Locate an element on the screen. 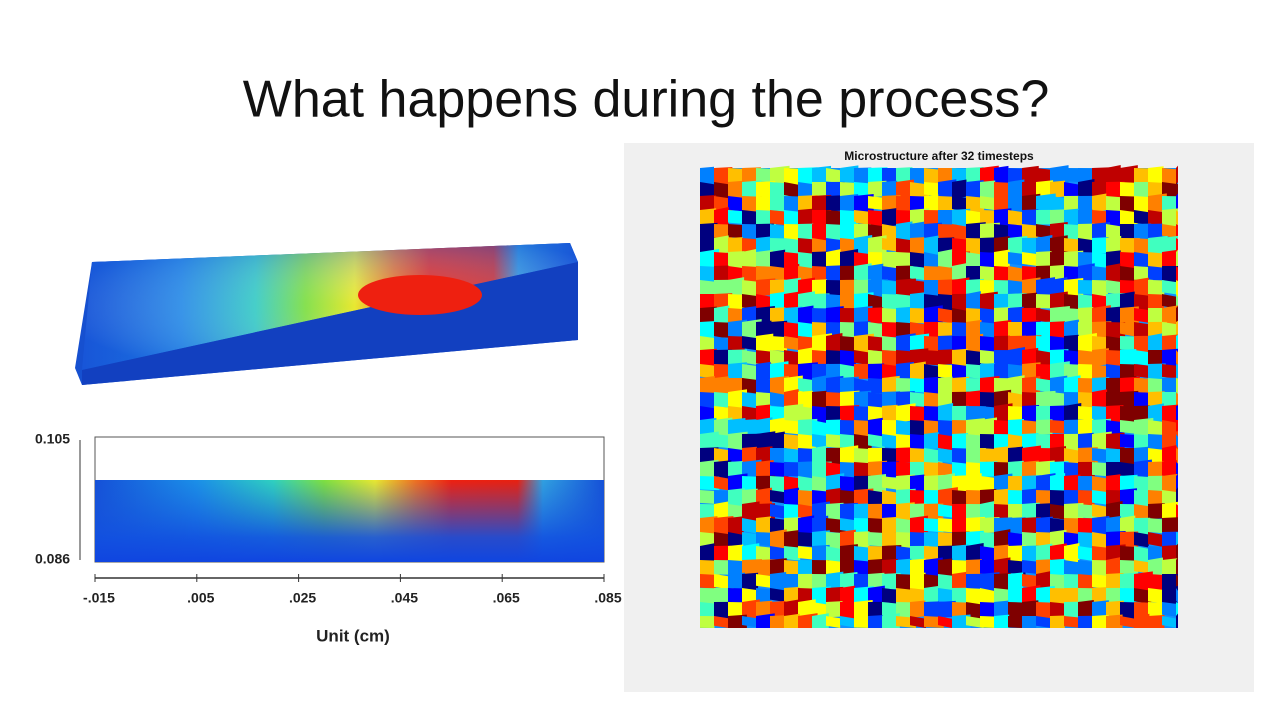 The height and width of the screenshot is (720, 1280). melt-pool-3d is located at coordinates (326, 314).